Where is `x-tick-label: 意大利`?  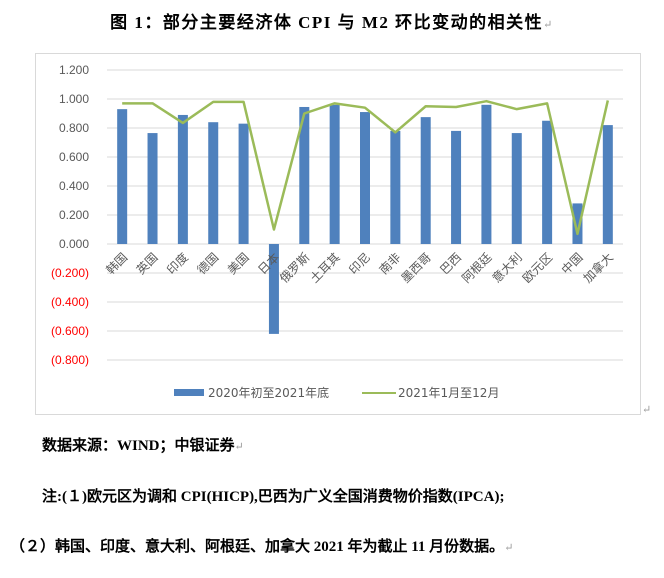
x-tick-label: 意大利 is located at coordinates (507, 268).